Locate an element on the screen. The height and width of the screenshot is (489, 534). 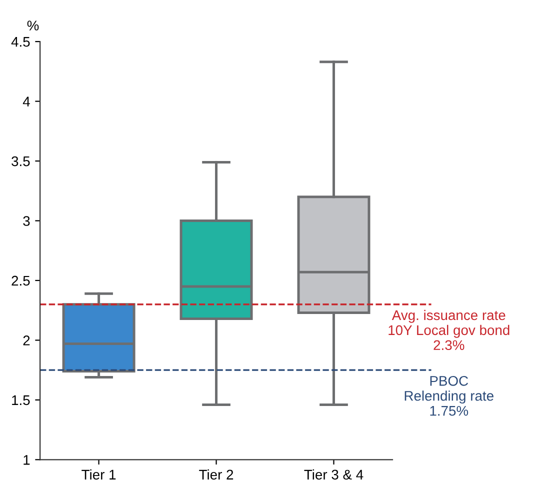
y-tick-label: 3.5 is located at coordinates (21, 161).